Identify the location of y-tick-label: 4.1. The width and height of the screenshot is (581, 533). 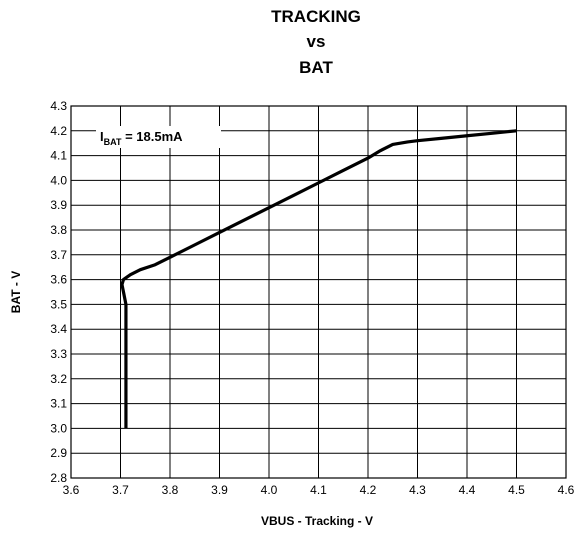
(58, 156).